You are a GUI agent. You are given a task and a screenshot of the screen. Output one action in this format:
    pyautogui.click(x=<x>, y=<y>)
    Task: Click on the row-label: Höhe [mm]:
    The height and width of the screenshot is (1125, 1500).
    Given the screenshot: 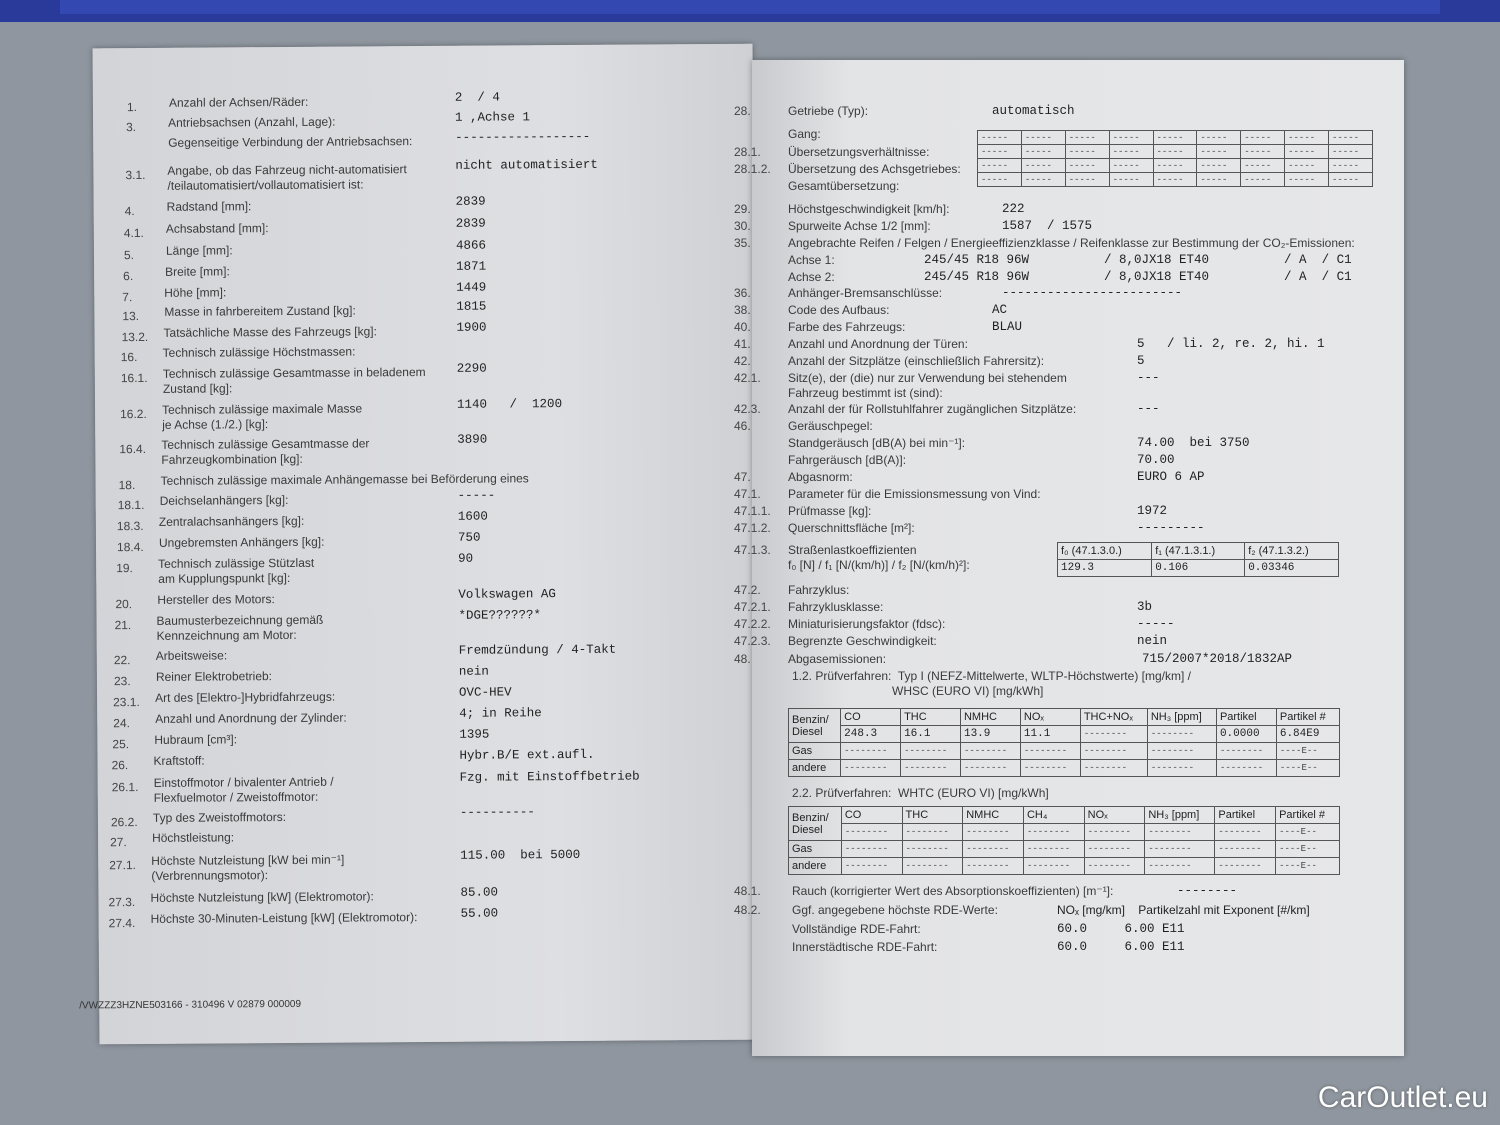 What is the action you would take?
    pyautogui.click(x=195, y=292)
    